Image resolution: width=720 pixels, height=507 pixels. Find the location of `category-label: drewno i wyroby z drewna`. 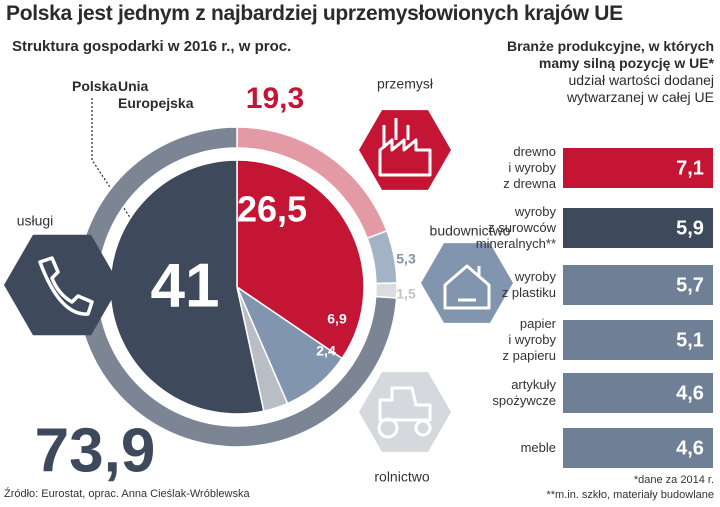

category-label: drewno i wyroby z drewna is located at coordinates (529, 167).